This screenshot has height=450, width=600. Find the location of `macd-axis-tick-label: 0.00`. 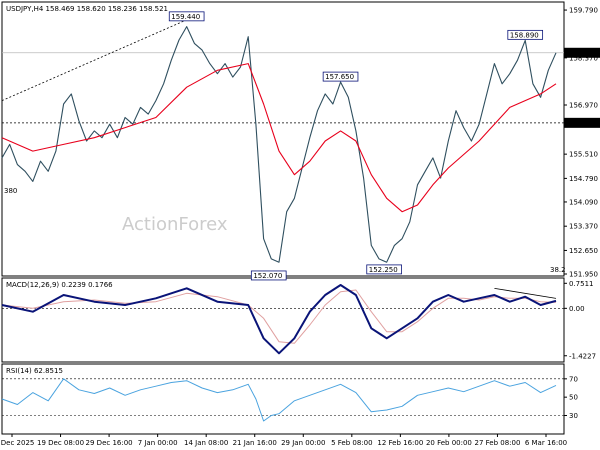

macd-axis-tick-label: 0.00 is located at coordinates (577, 309).